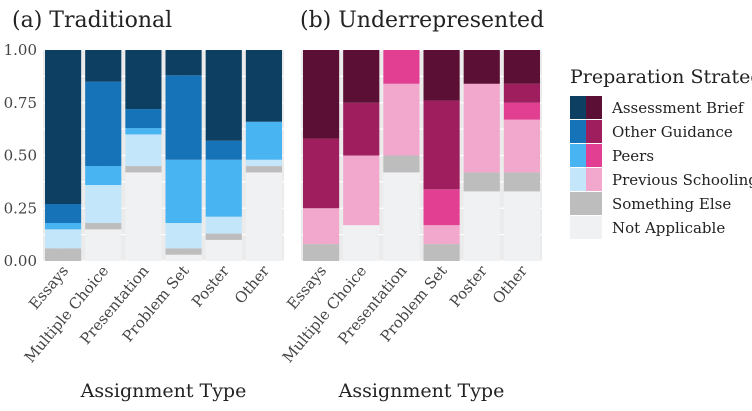 This screenshot has height=411, width=752. What do you see at coordinates (661, 179) in the screenshot?
I see `legend-entry-previous-schooling: Previous Schooling` at bounding box center [661, 179].